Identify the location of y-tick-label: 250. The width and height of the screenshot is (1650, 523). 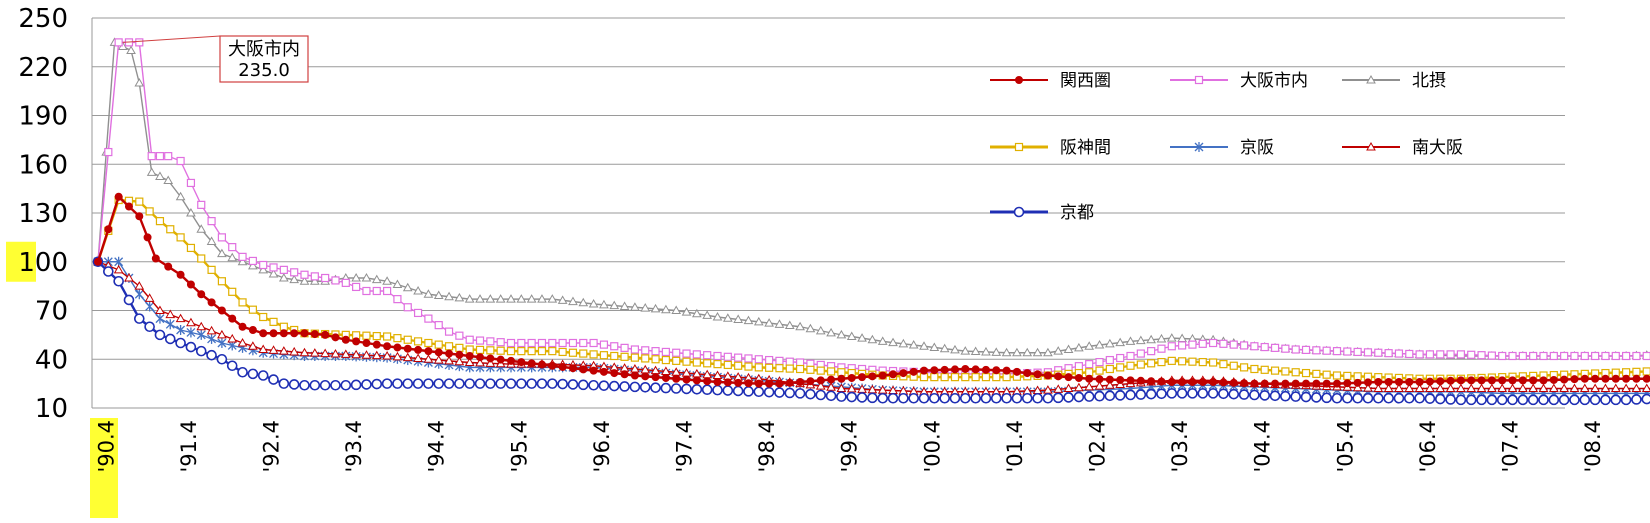
(43, 19).